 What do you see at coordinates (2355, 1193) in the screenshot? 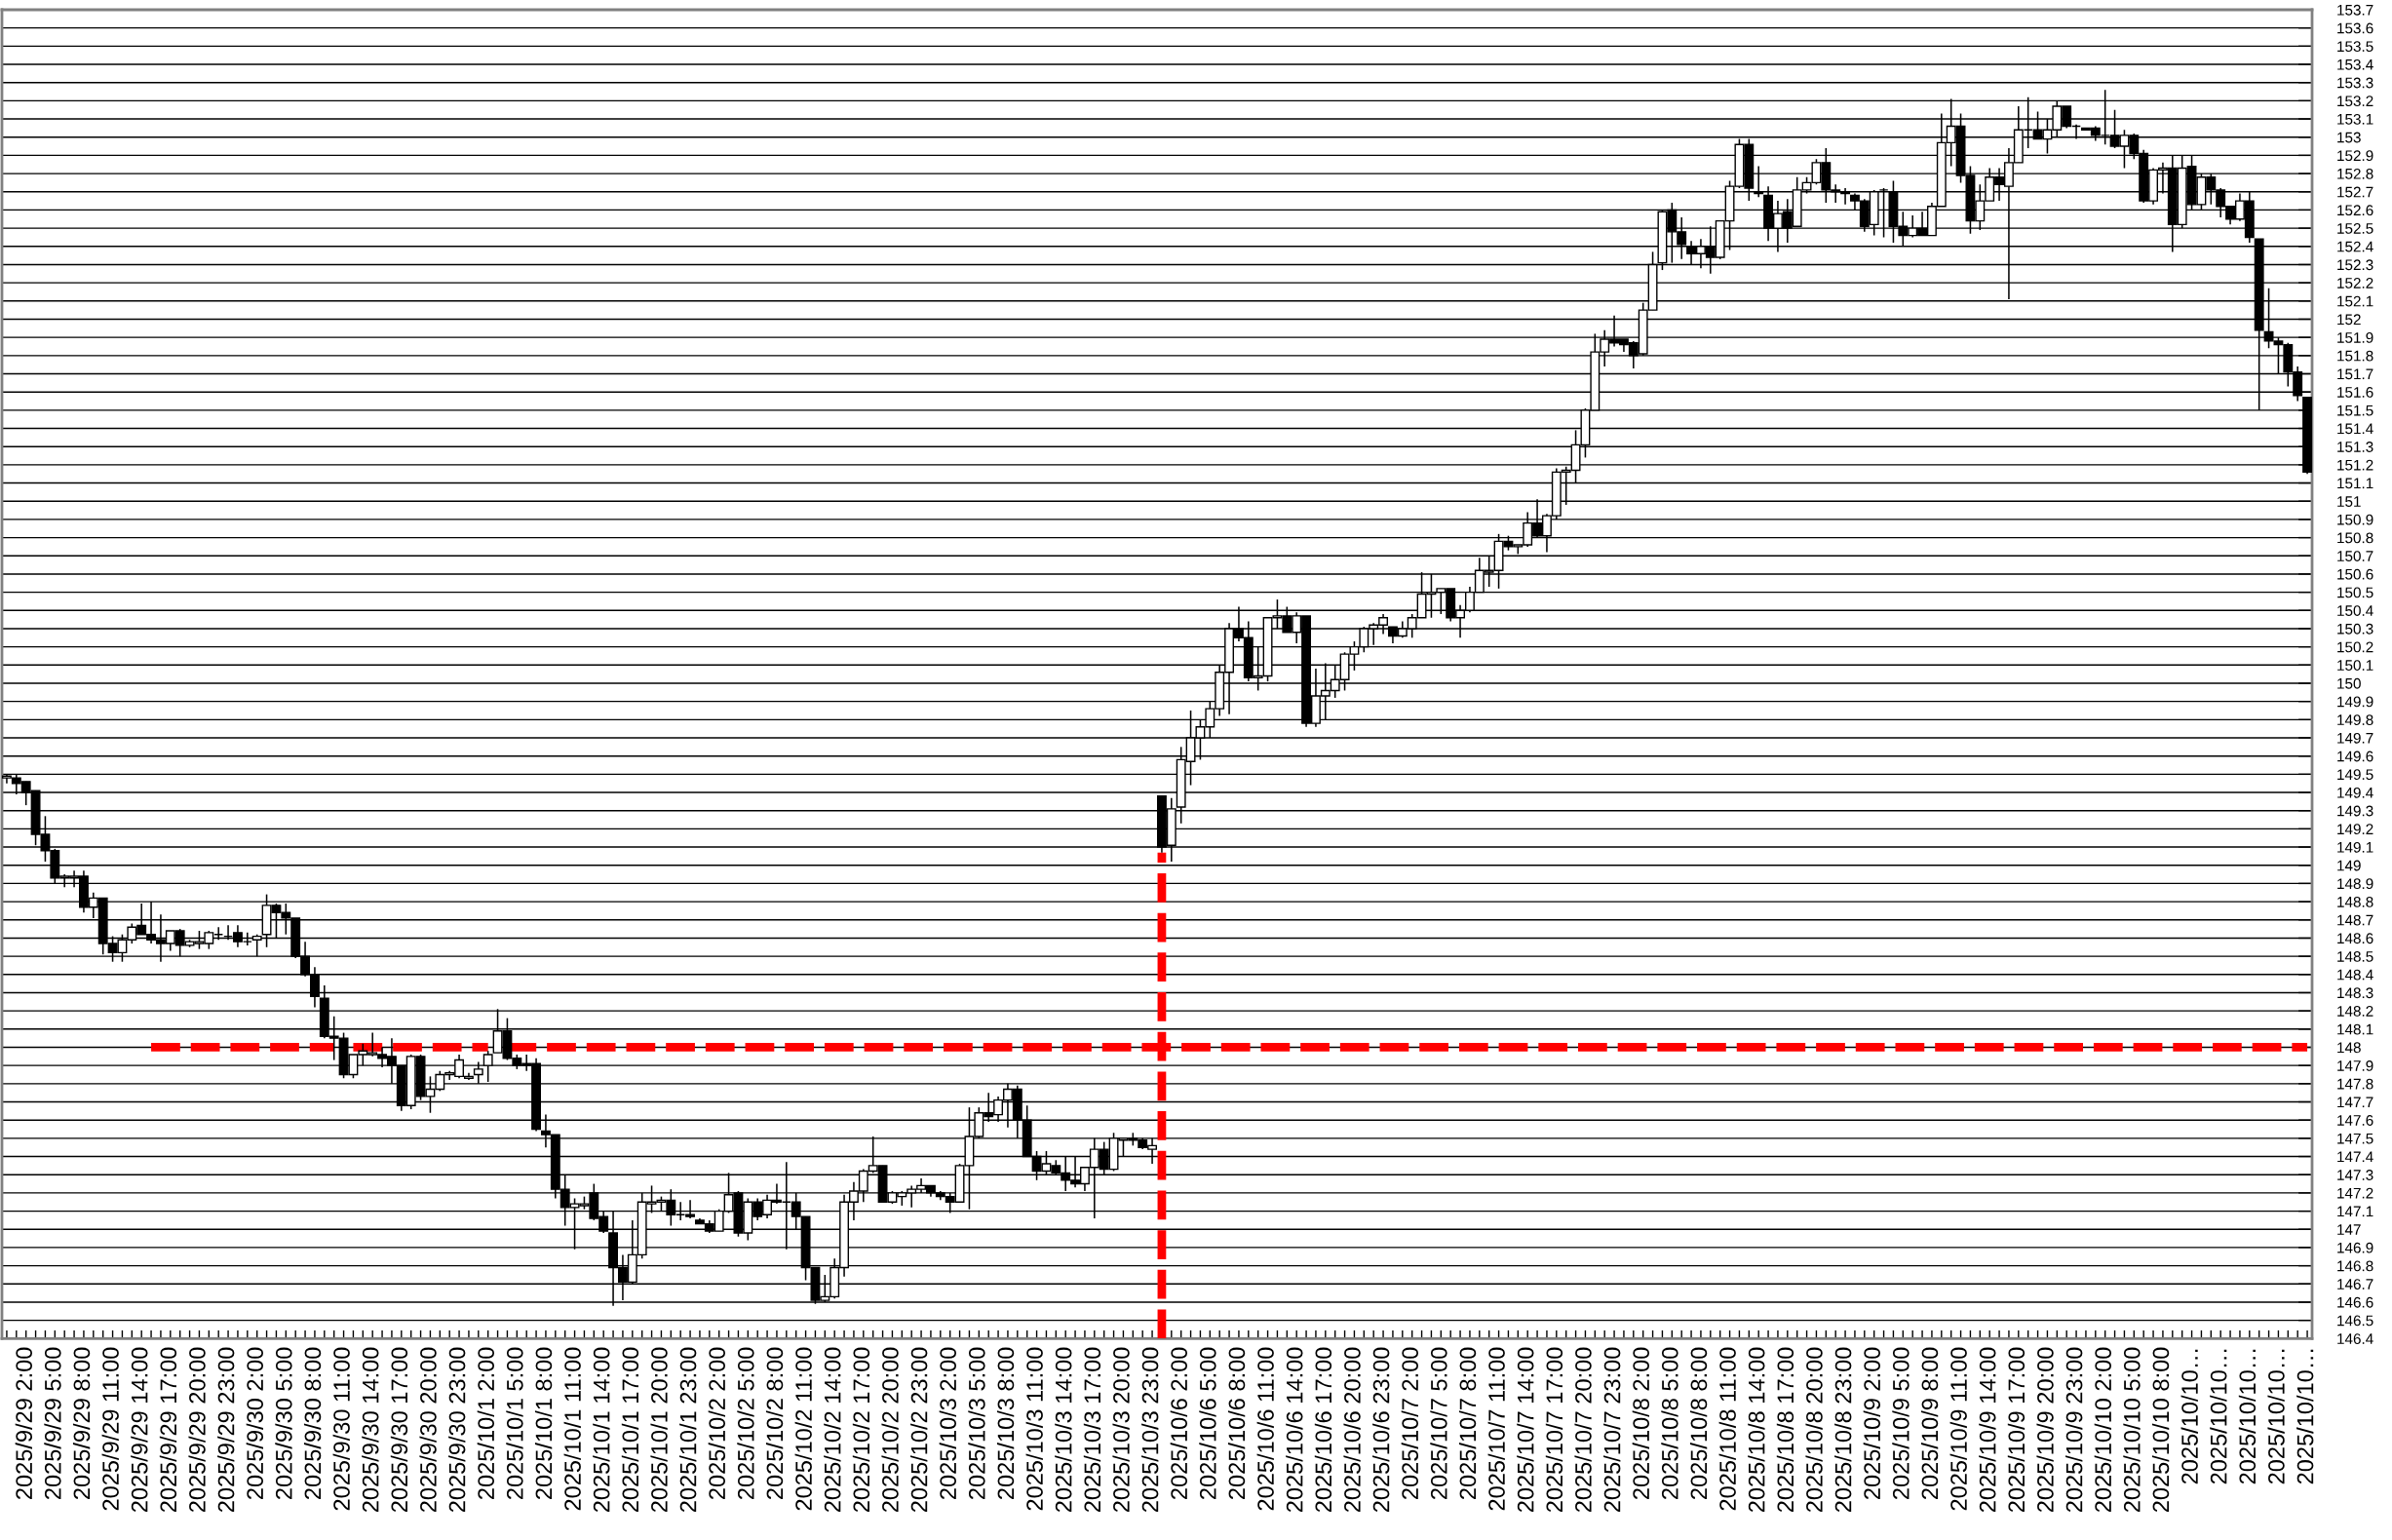
I see `y-tick-label: 147.2` at bounding box center [2355, 1193].